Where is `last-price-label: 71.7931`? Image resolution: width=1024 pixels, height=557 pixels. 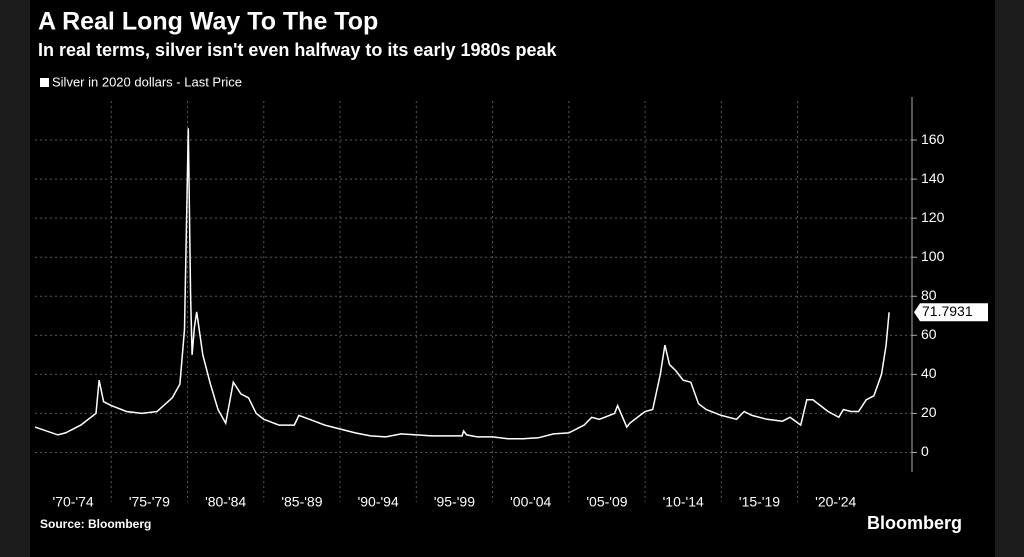 last-price-label: 71.7931 is located at coordinates (947, 311).